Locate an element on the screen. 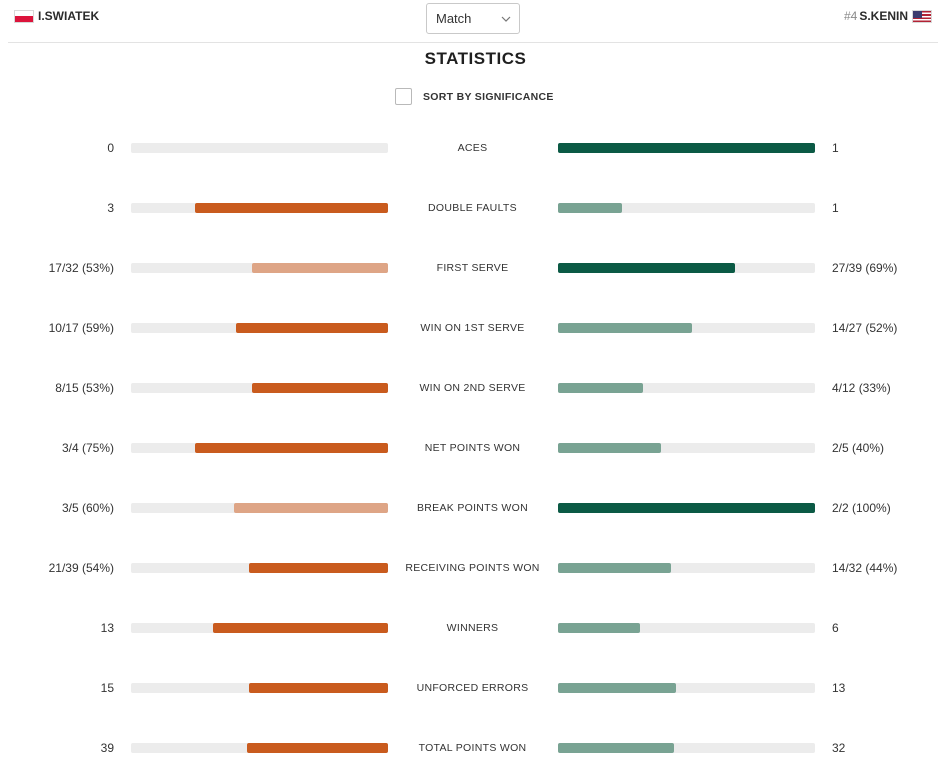  stat-row: 13 WINNERS 6 is located at coordinates (475, 629).